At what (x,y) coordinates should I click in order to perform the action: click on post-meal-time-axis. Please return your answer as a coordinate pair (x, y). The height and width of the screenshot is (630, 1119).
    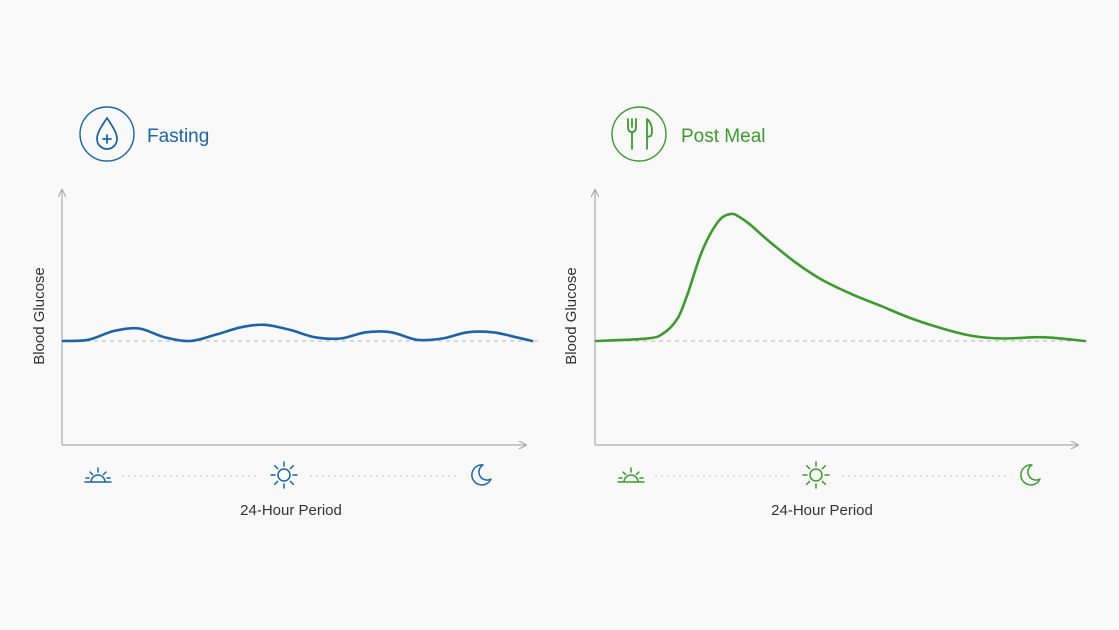
    Looking at the image, I should click on (829, 475).